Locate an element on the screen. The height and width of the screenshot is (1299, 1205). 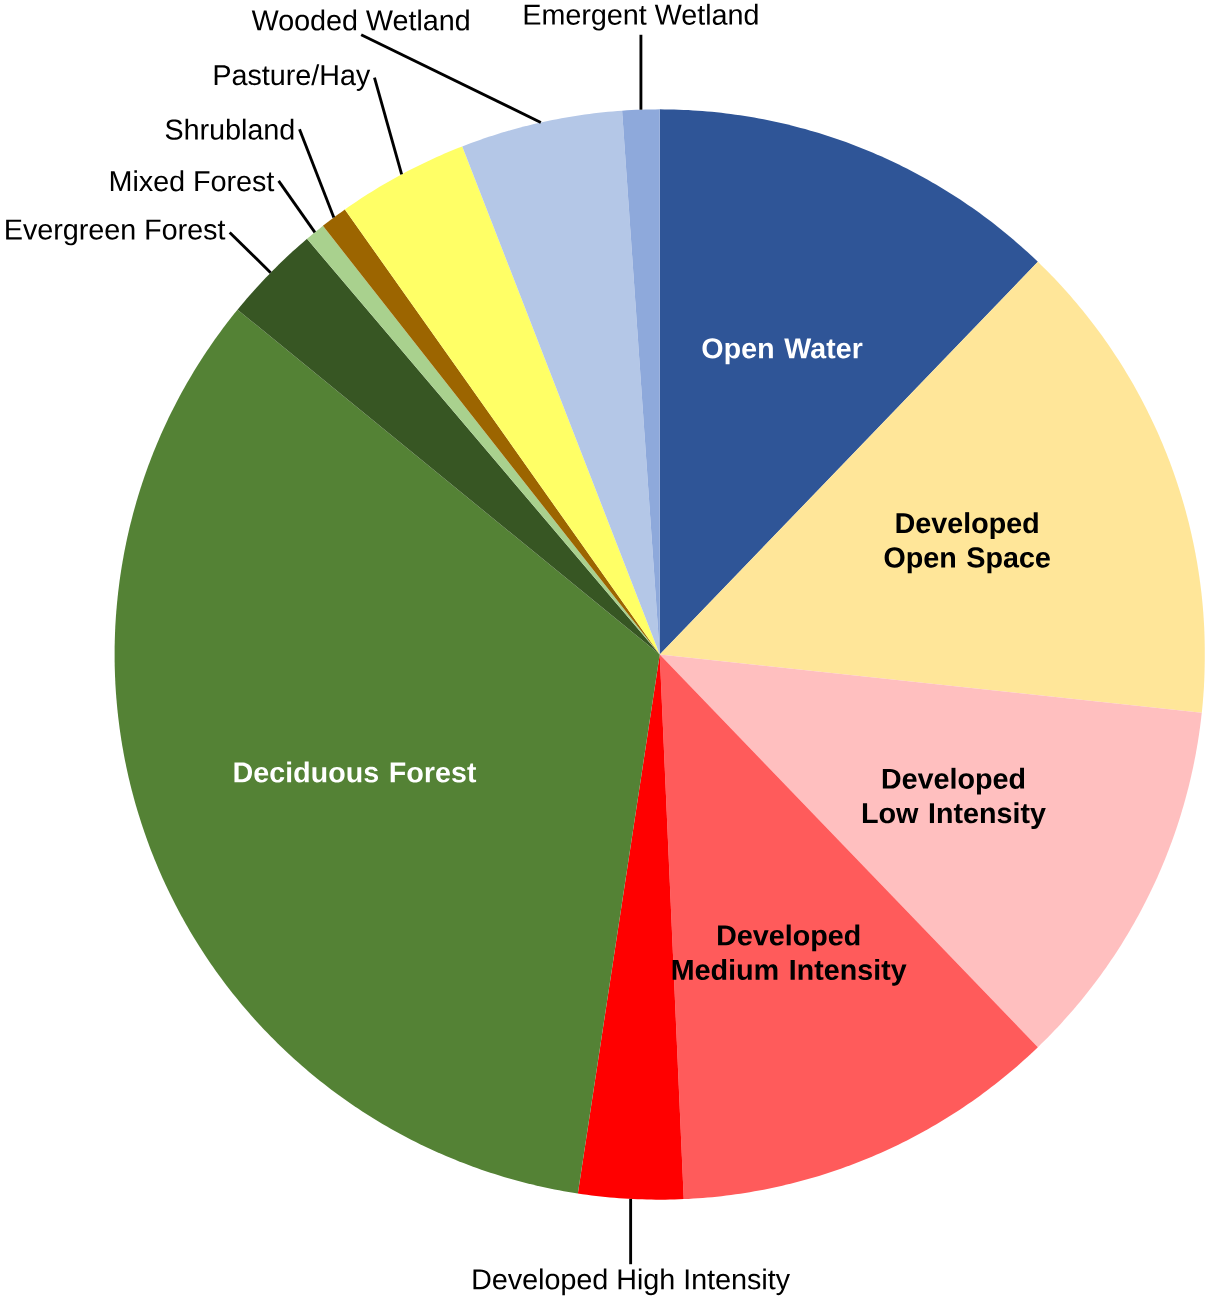
slice-label: Developed Medium Intensity is located at coordinates (789, 955).